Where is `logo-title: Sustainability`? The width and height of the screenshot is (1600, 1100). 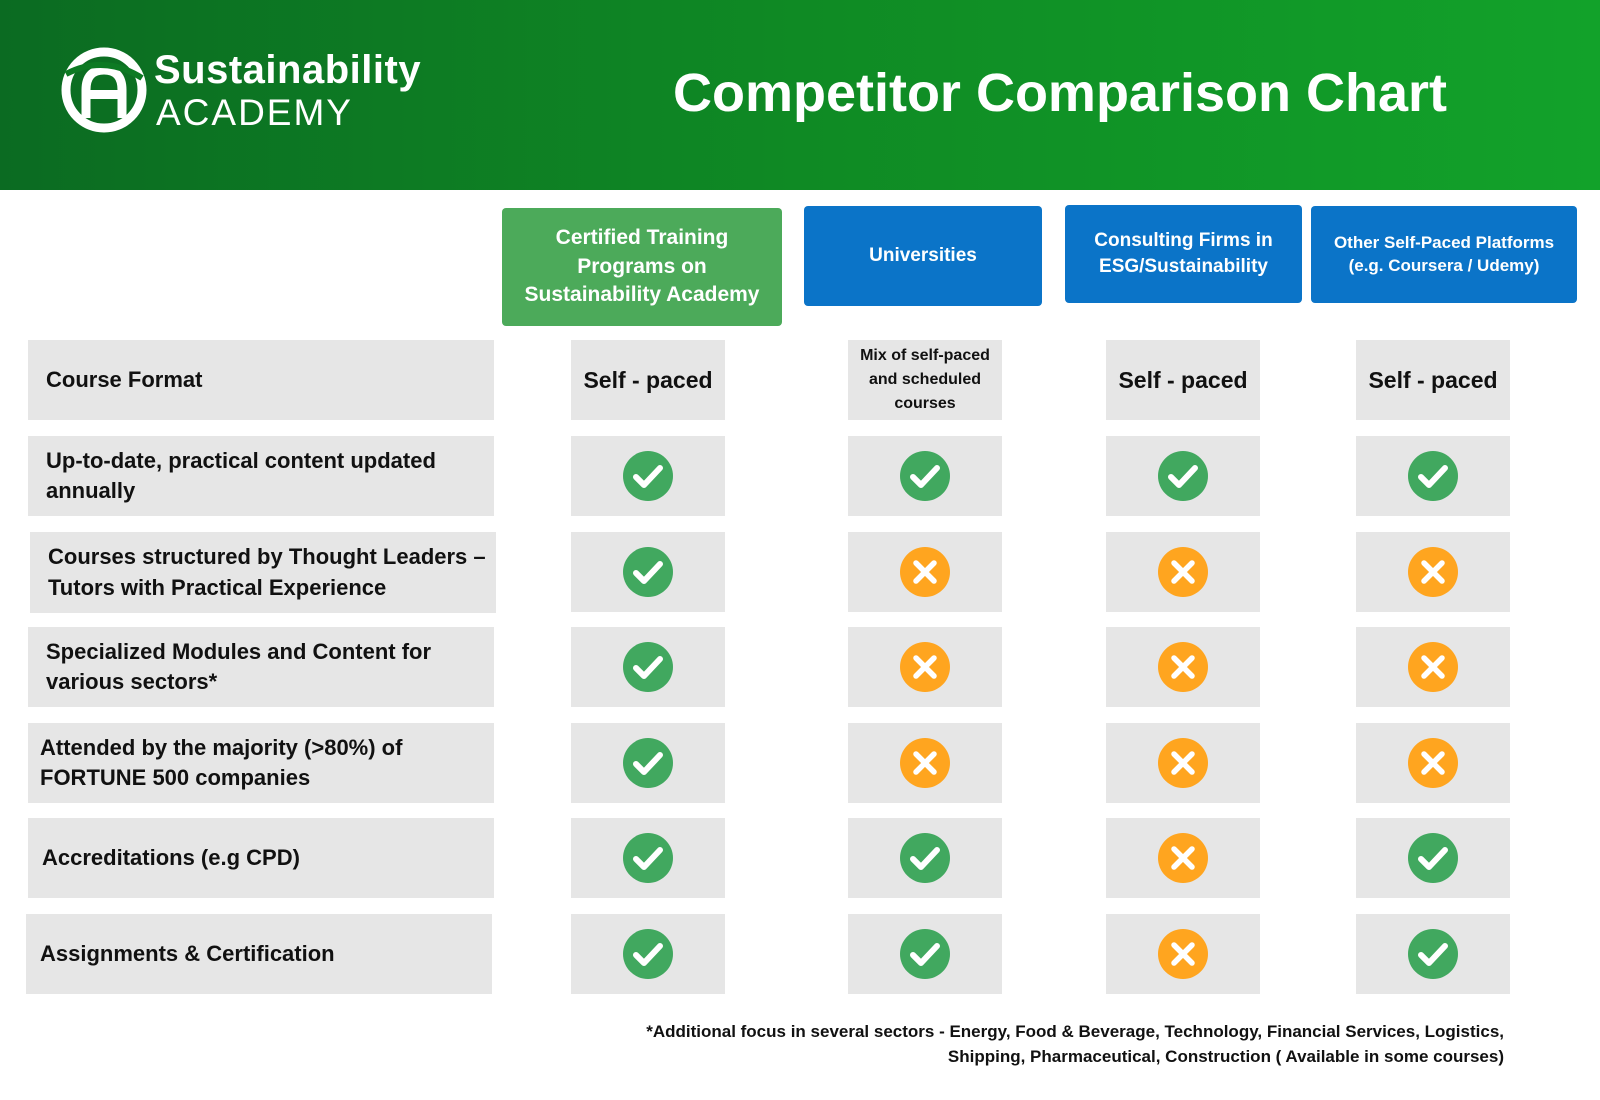
logo-title: Sustainability is located at coordinates (288, 70).